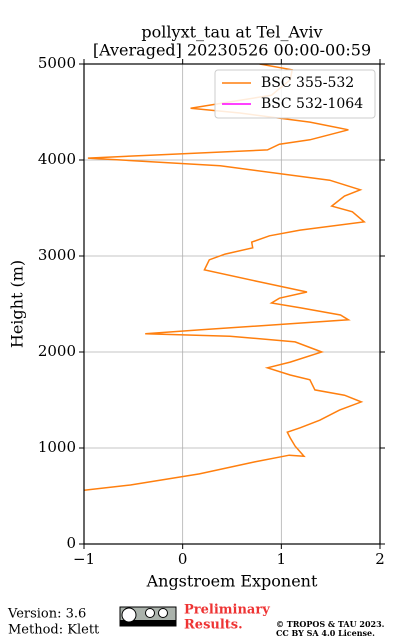 This screenshot has width=400, height=640. I want to click on preliminary: Preliminary, so click(227, 610).